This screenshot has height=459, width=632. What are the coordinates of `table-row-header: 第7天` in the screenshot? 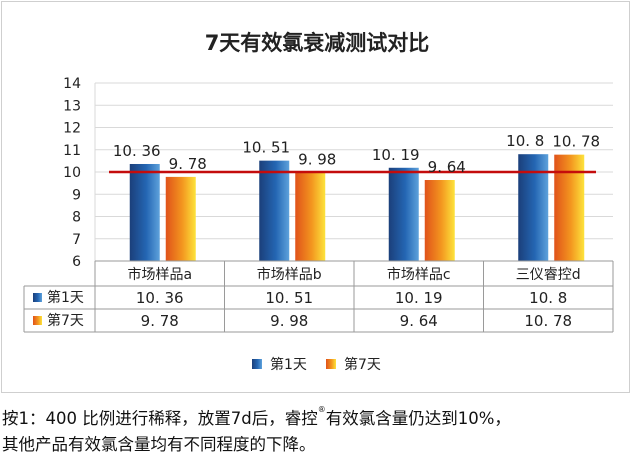 It's located at (65, 320).